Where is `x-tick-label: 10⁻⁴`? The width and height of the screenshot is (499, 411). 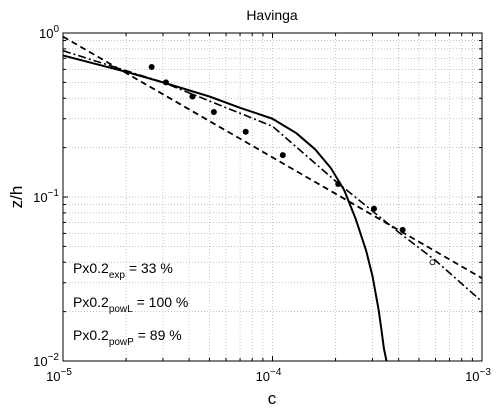 x-tick-label: 10⁻⁴ is located at coordinates (269, 375).